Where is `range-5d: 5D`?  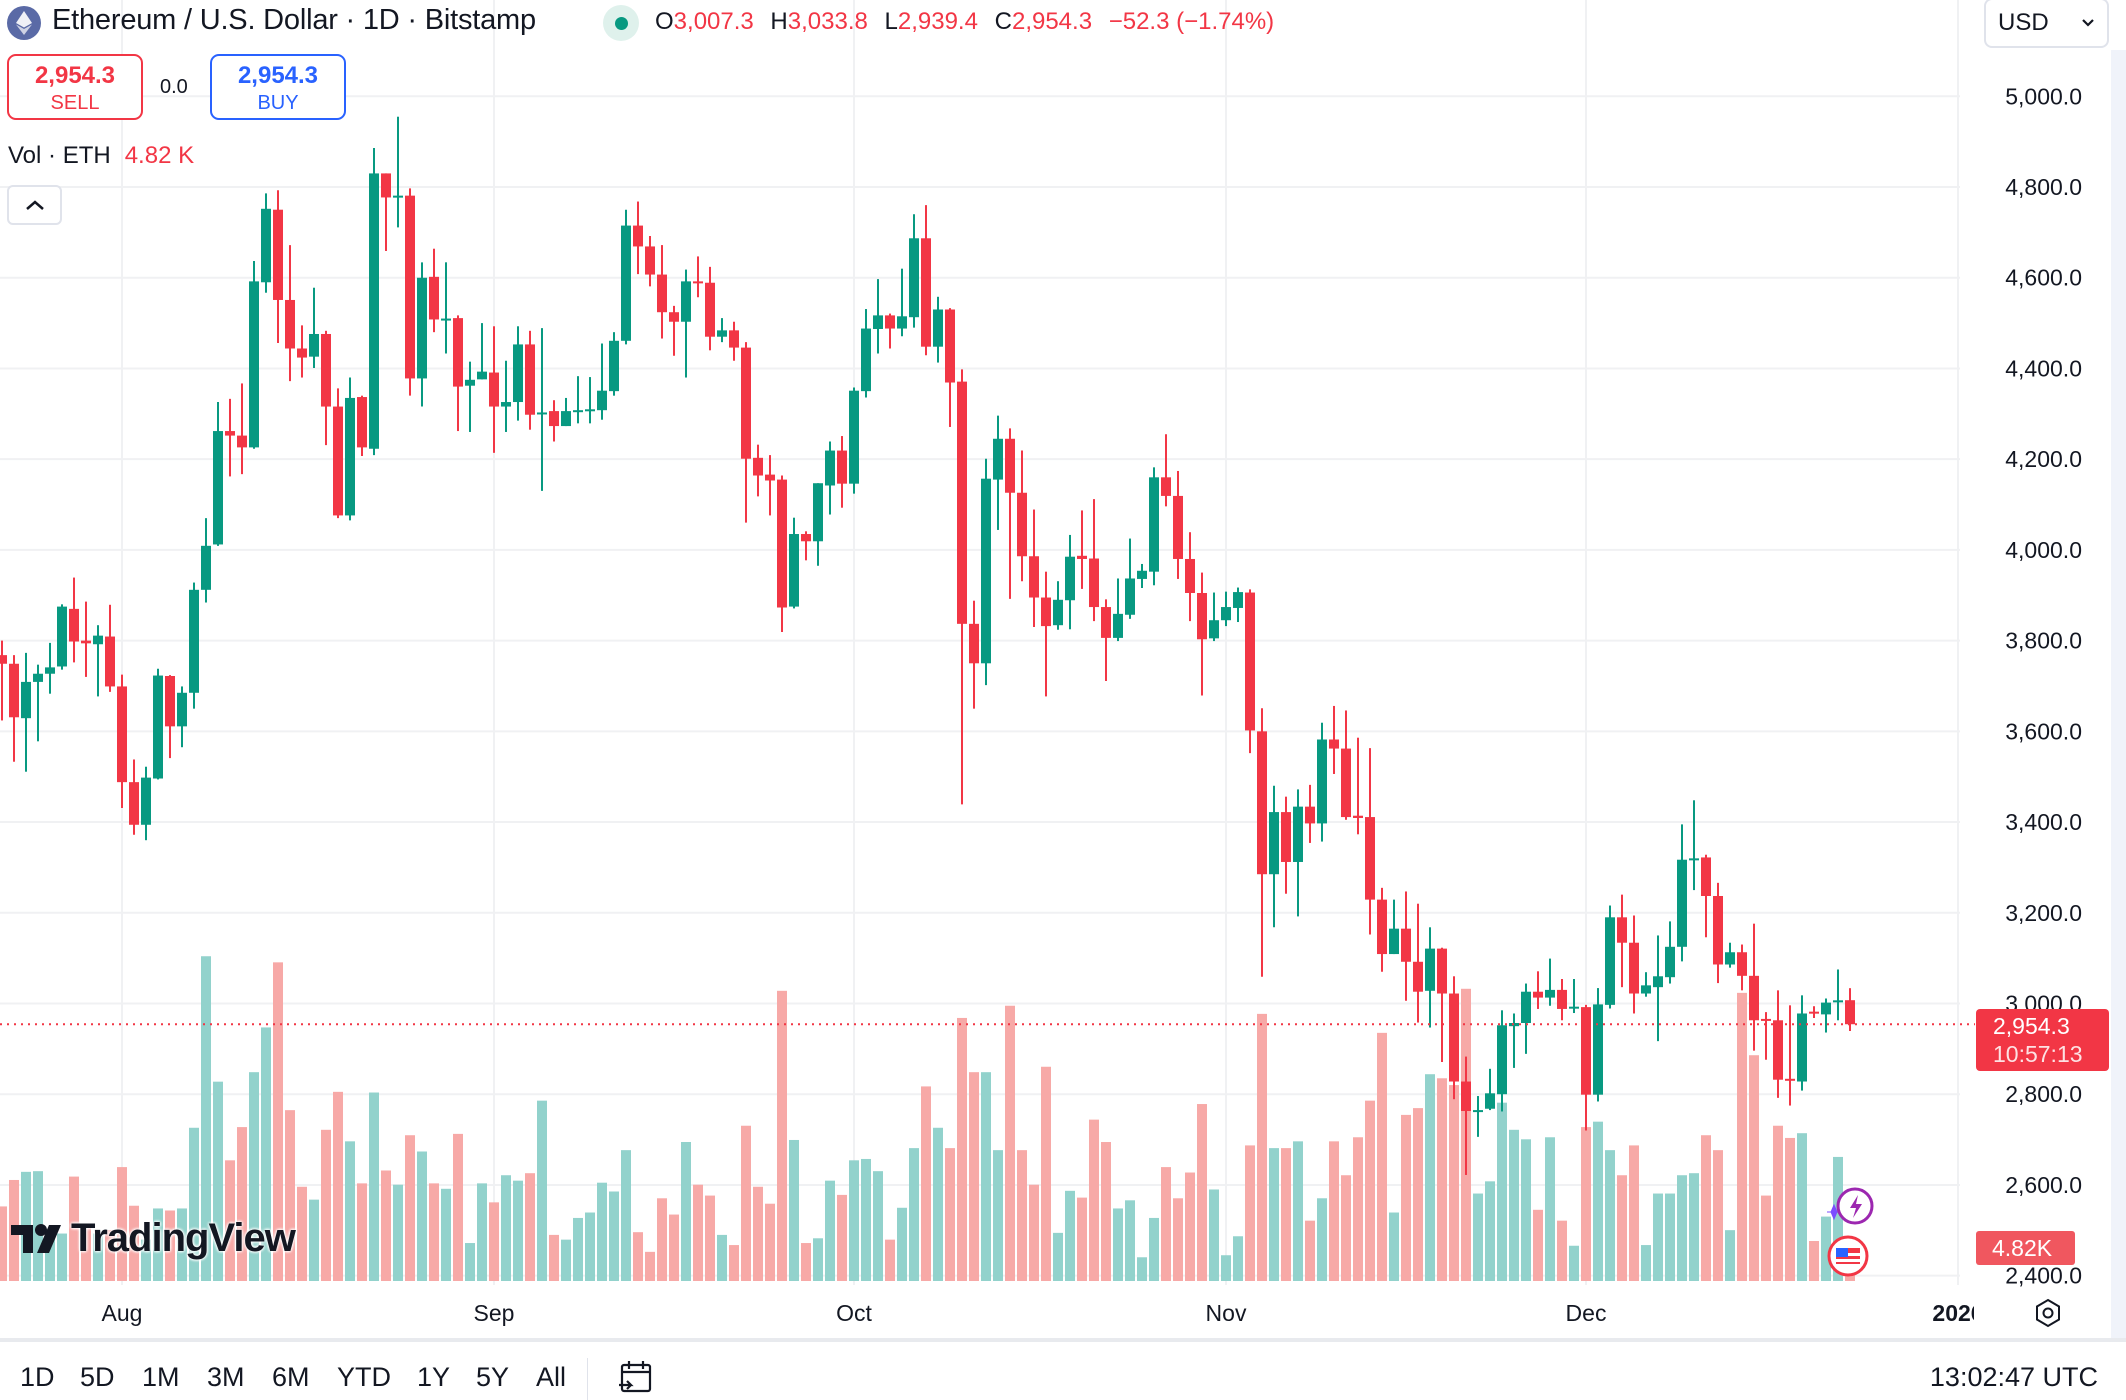 range-5d: 5D is located at coordinates (97, 1377).